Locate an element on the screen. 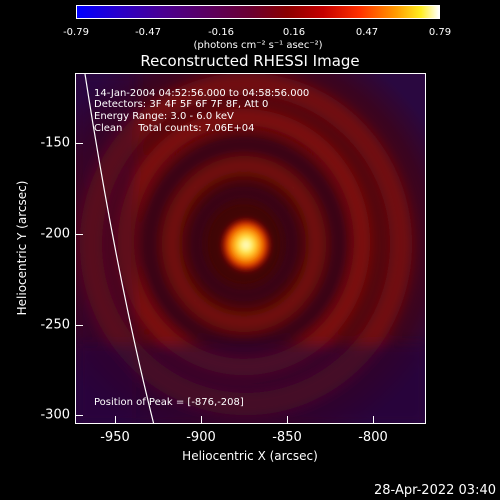 The image size is (500, 500). colorbar-tick-label: -0.47 is located at coordinates (148, 32).